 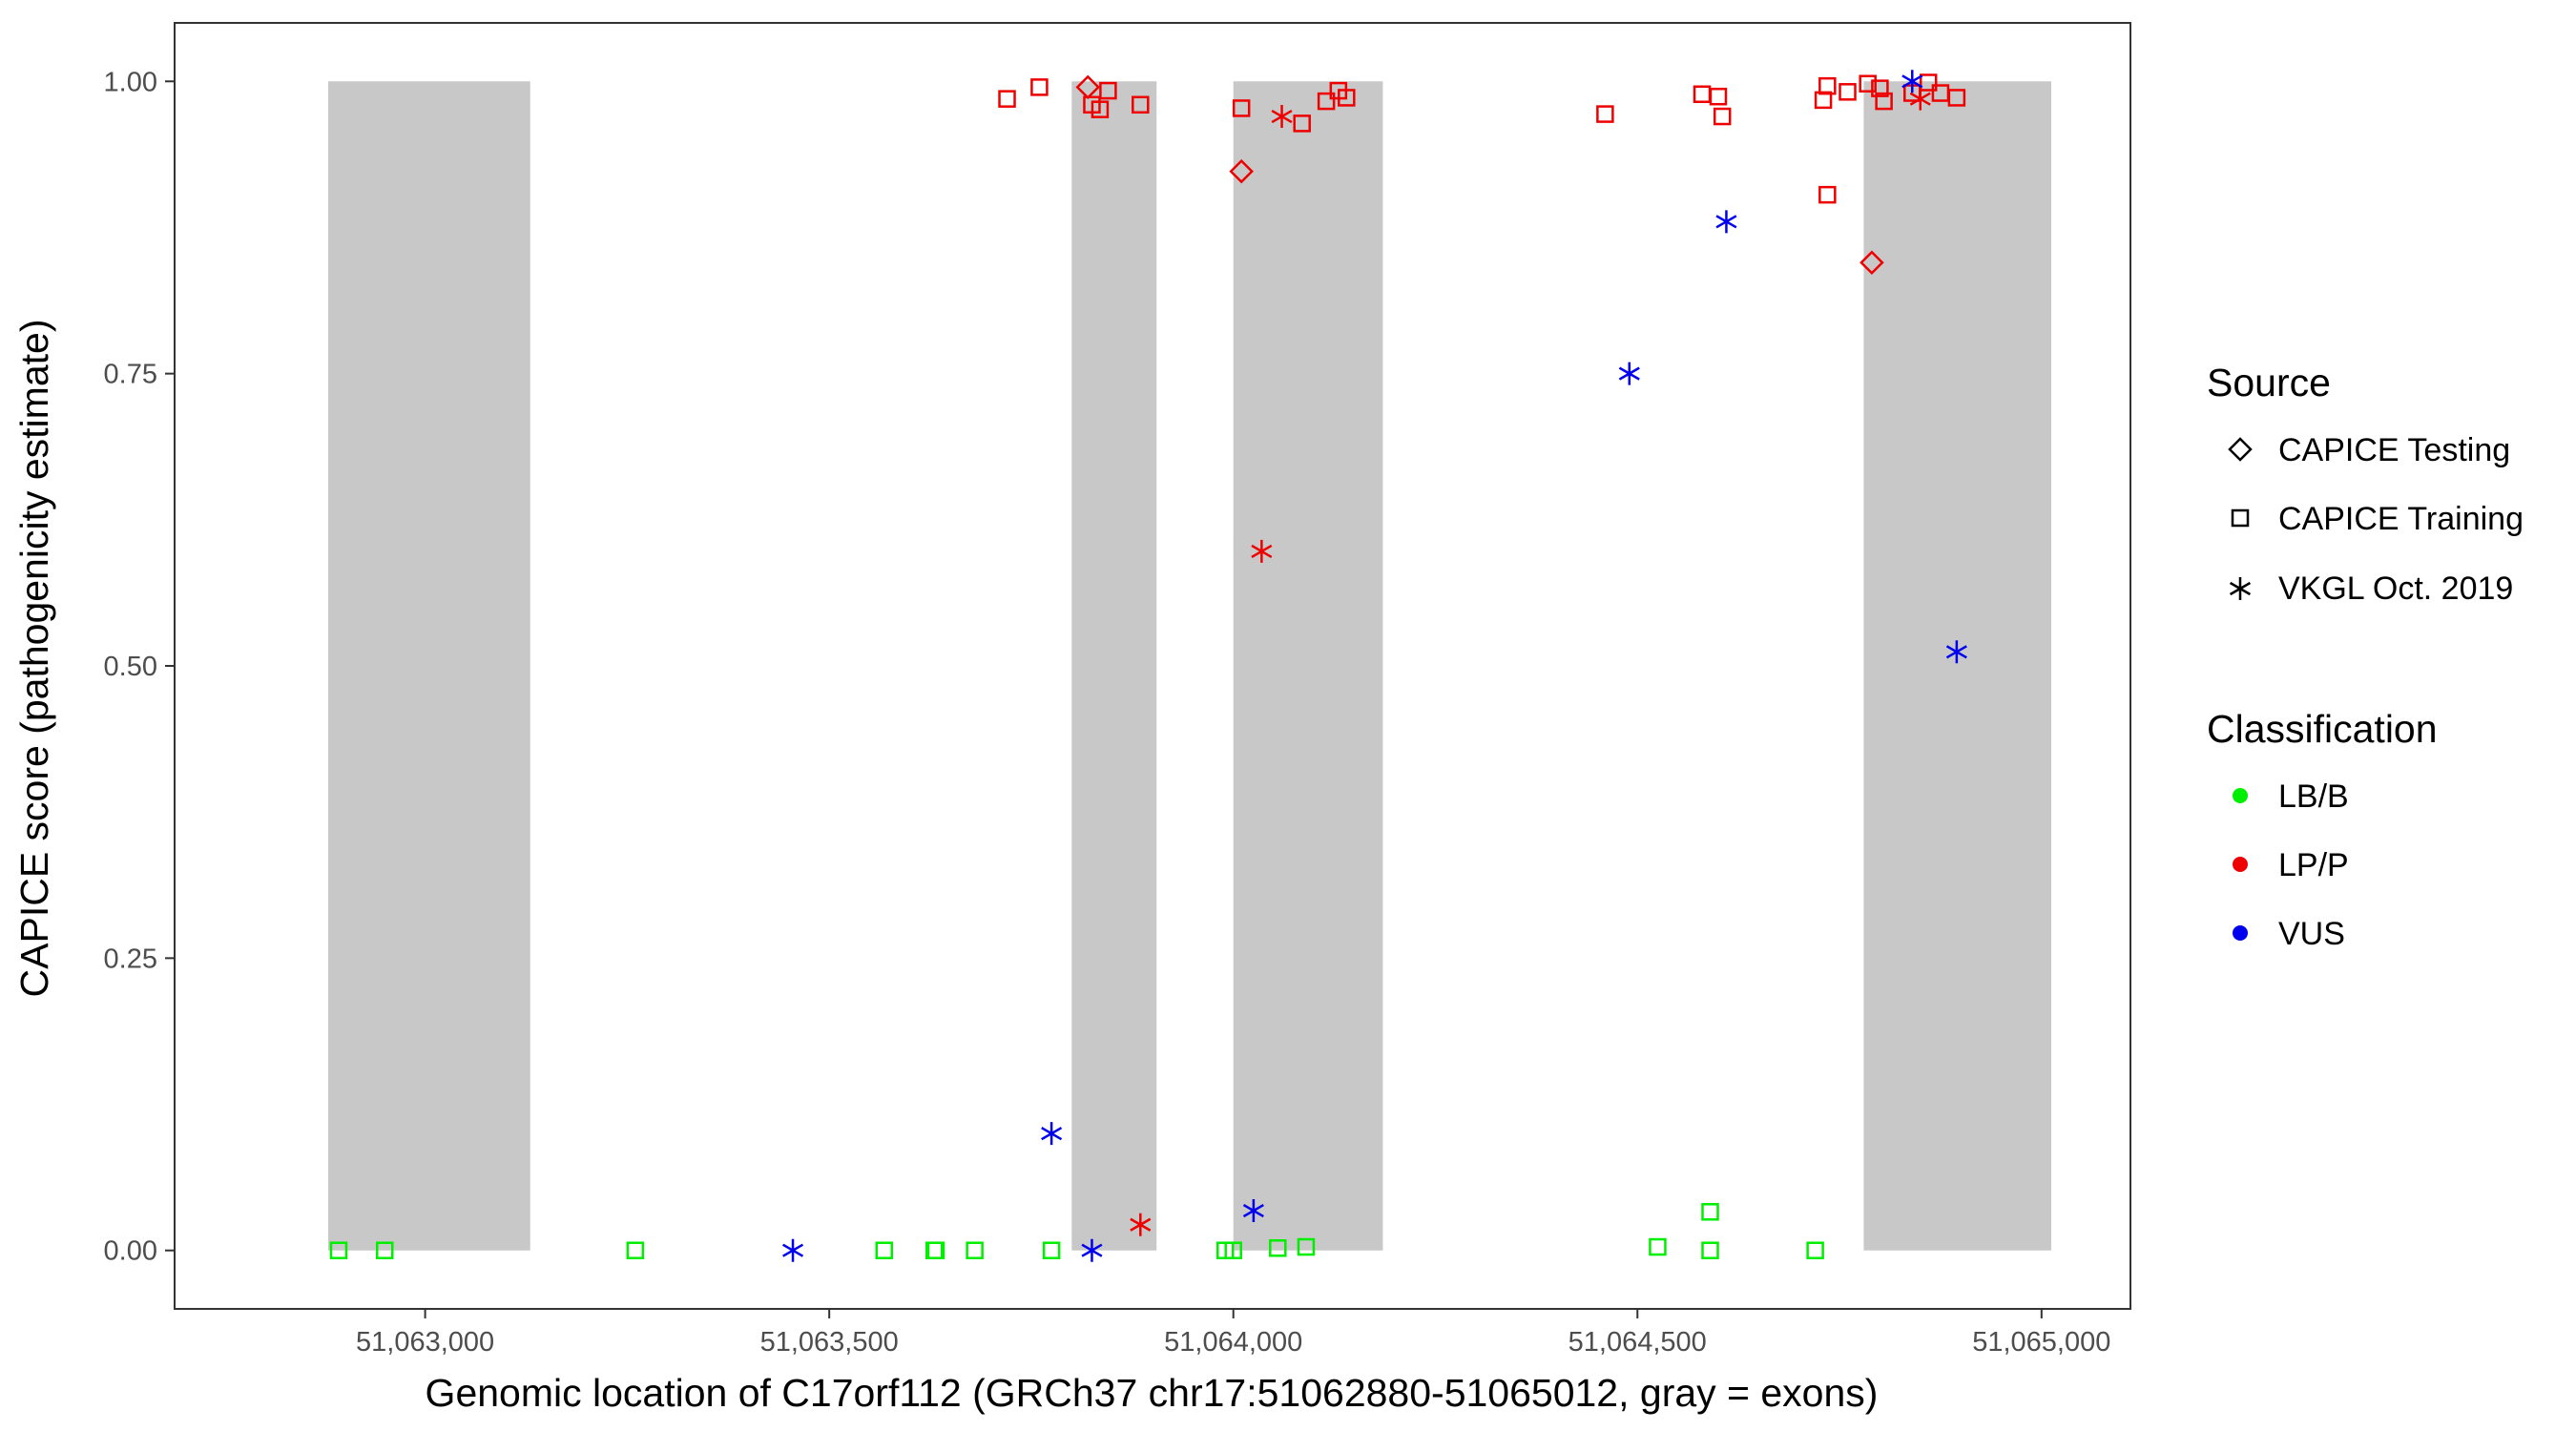 I want to click on y-axis-title: CAPICE score (pathogenicity estimate), so click(x=34, y=659).